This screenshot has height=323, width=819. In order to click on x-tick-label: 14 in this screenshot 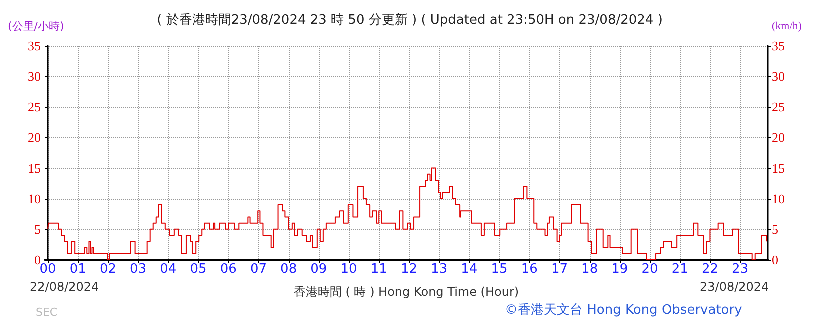, I will do `click(469, 269)`.